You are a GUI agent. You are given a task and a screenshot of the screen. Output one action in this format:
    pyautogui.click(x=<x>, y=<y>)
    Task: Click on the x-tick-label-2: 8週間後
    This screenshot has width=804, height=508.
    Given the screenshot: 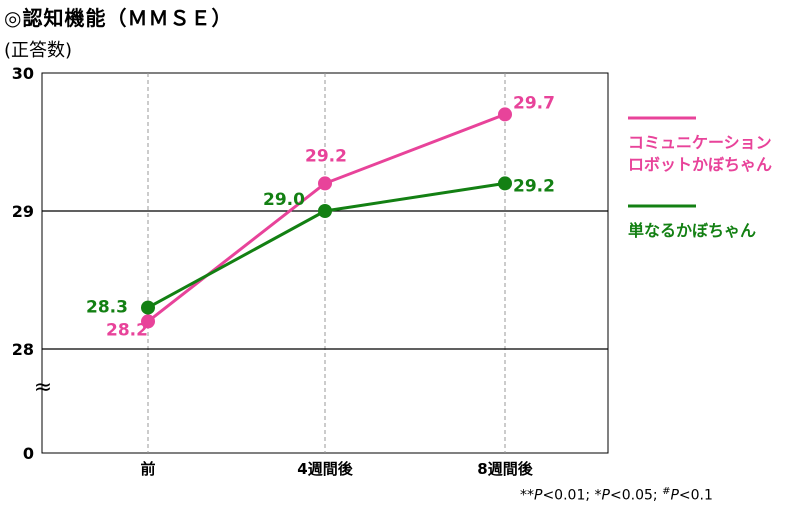 What is the action you would take?
    pyautogui.click(x=505, y=469)
    